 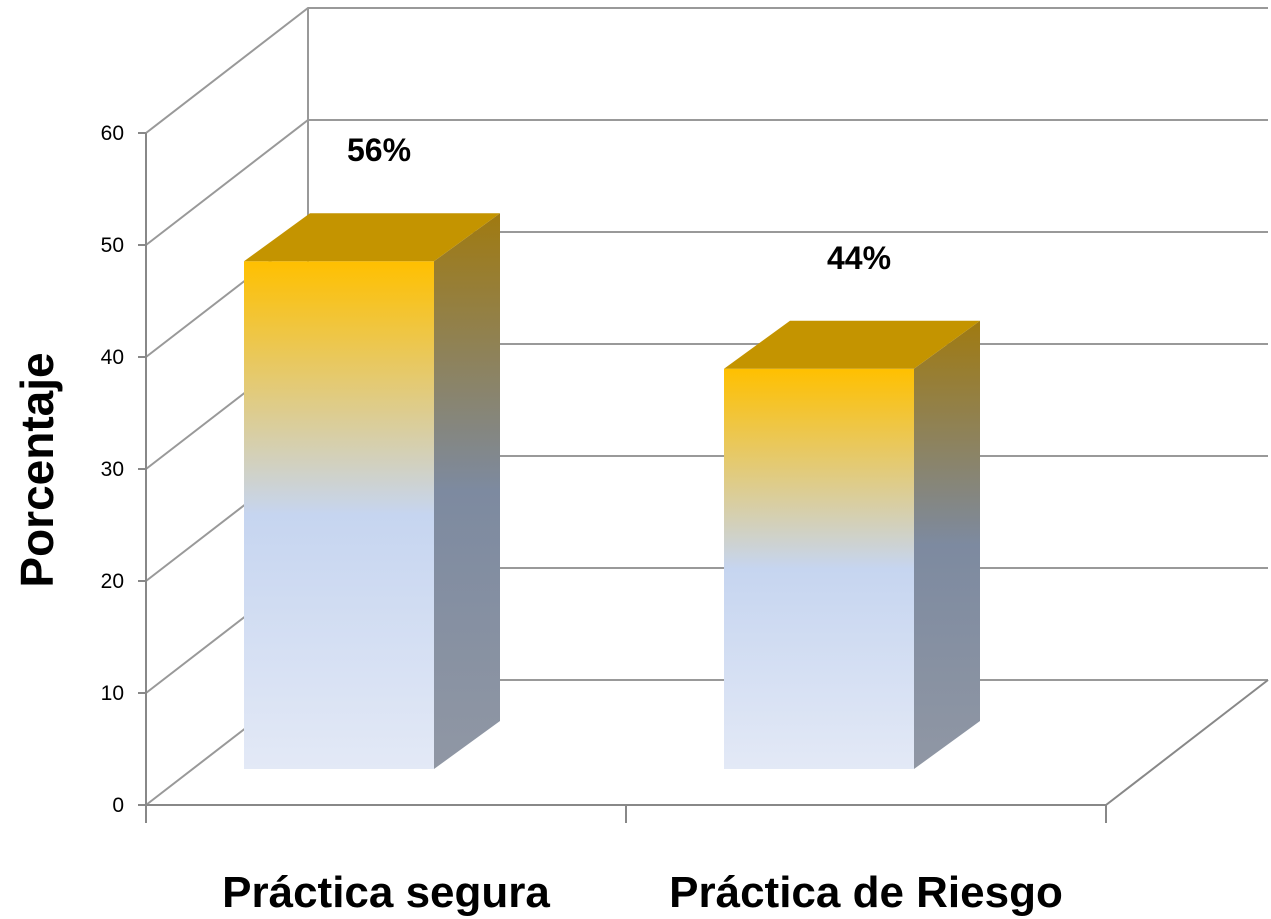 What do you see at coordinates (706, 70) in the screenshot?
I see `gridline` at bounding box center [706, 70].